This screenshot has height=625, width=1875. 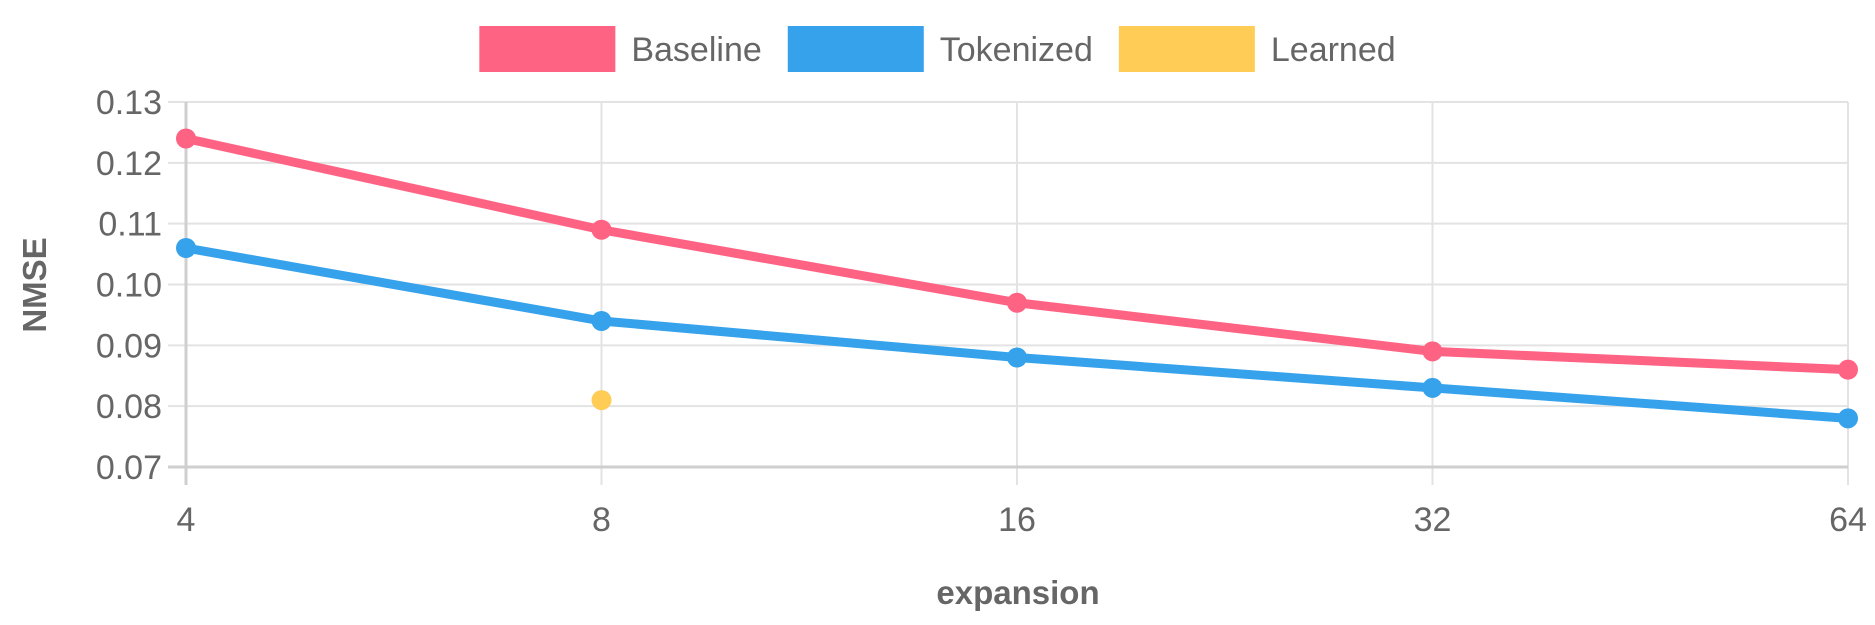 What do you see at coordinates (129, 286) in the screenshot?
I see `y-tick-label: 0.10` at bounding box center [129, 286].